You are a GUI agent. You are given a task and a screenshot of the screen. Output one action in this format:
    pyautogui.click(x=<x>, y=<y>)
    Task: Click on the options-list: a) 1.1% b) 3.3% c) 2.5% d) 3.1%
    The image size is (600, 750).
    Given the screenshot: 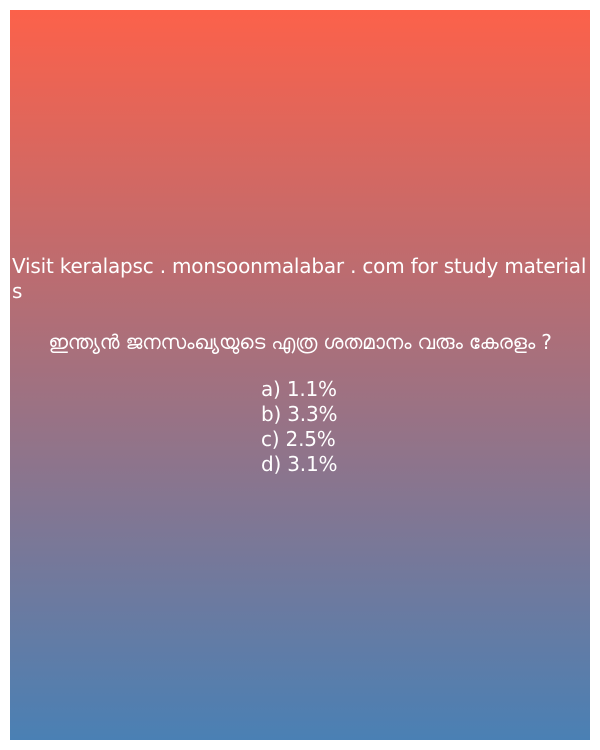 What is the action you would take?
    pyautogui.click(x=299, y=427)
    